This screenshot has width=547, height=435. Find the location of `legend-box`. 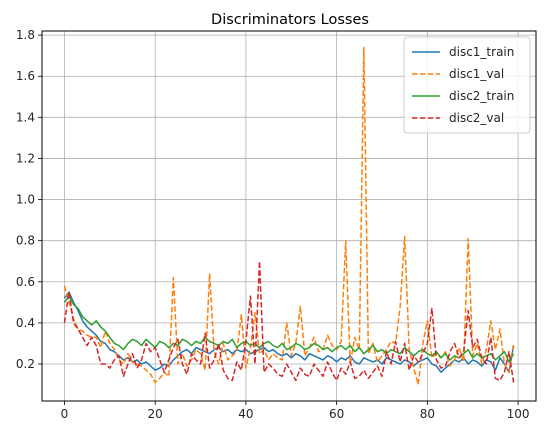

legend-box is located at coordinates (467, 85).